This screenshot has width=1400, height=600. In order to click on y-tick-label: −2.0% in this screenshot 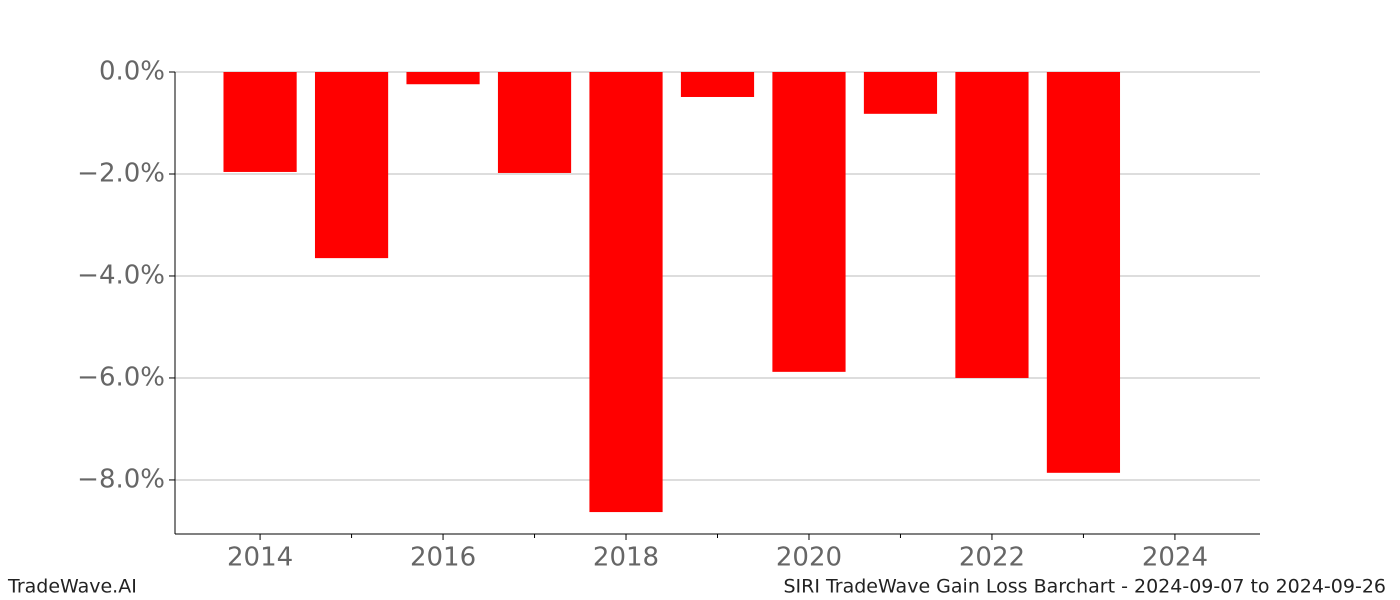, I will do `click(121, 173)`.